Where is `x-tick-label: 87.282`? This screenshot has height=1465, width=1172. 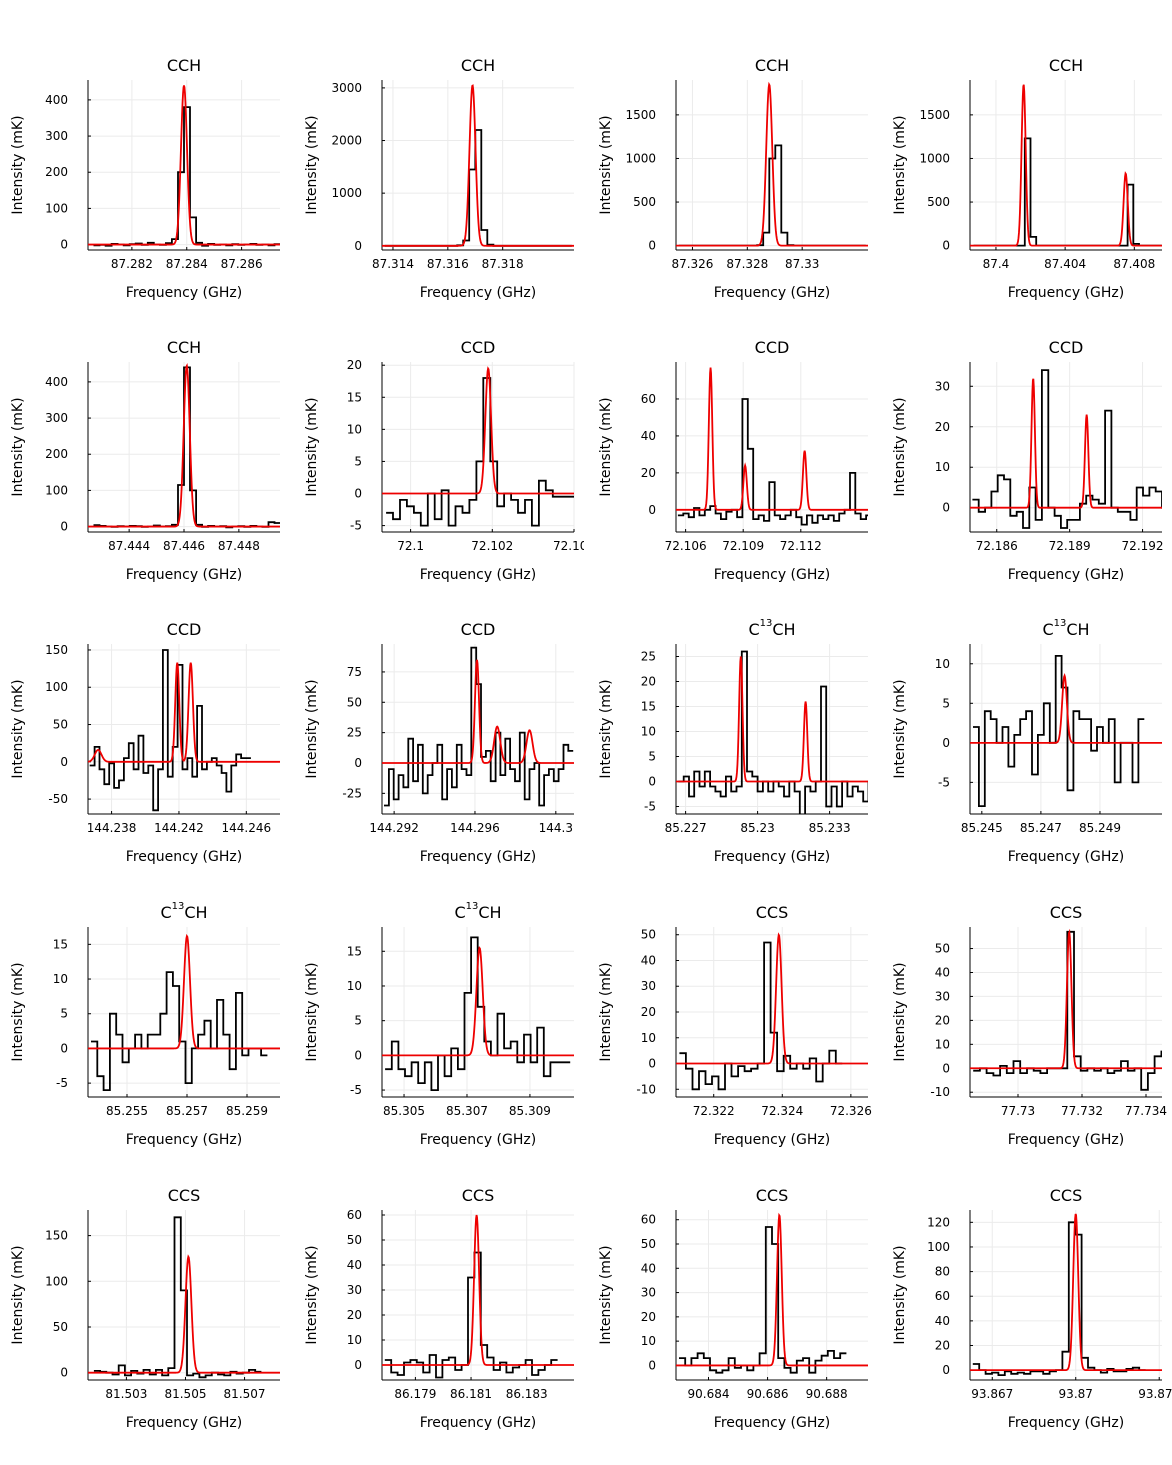
x-tick-label: 87.282 is located at coordinates (132, 264).